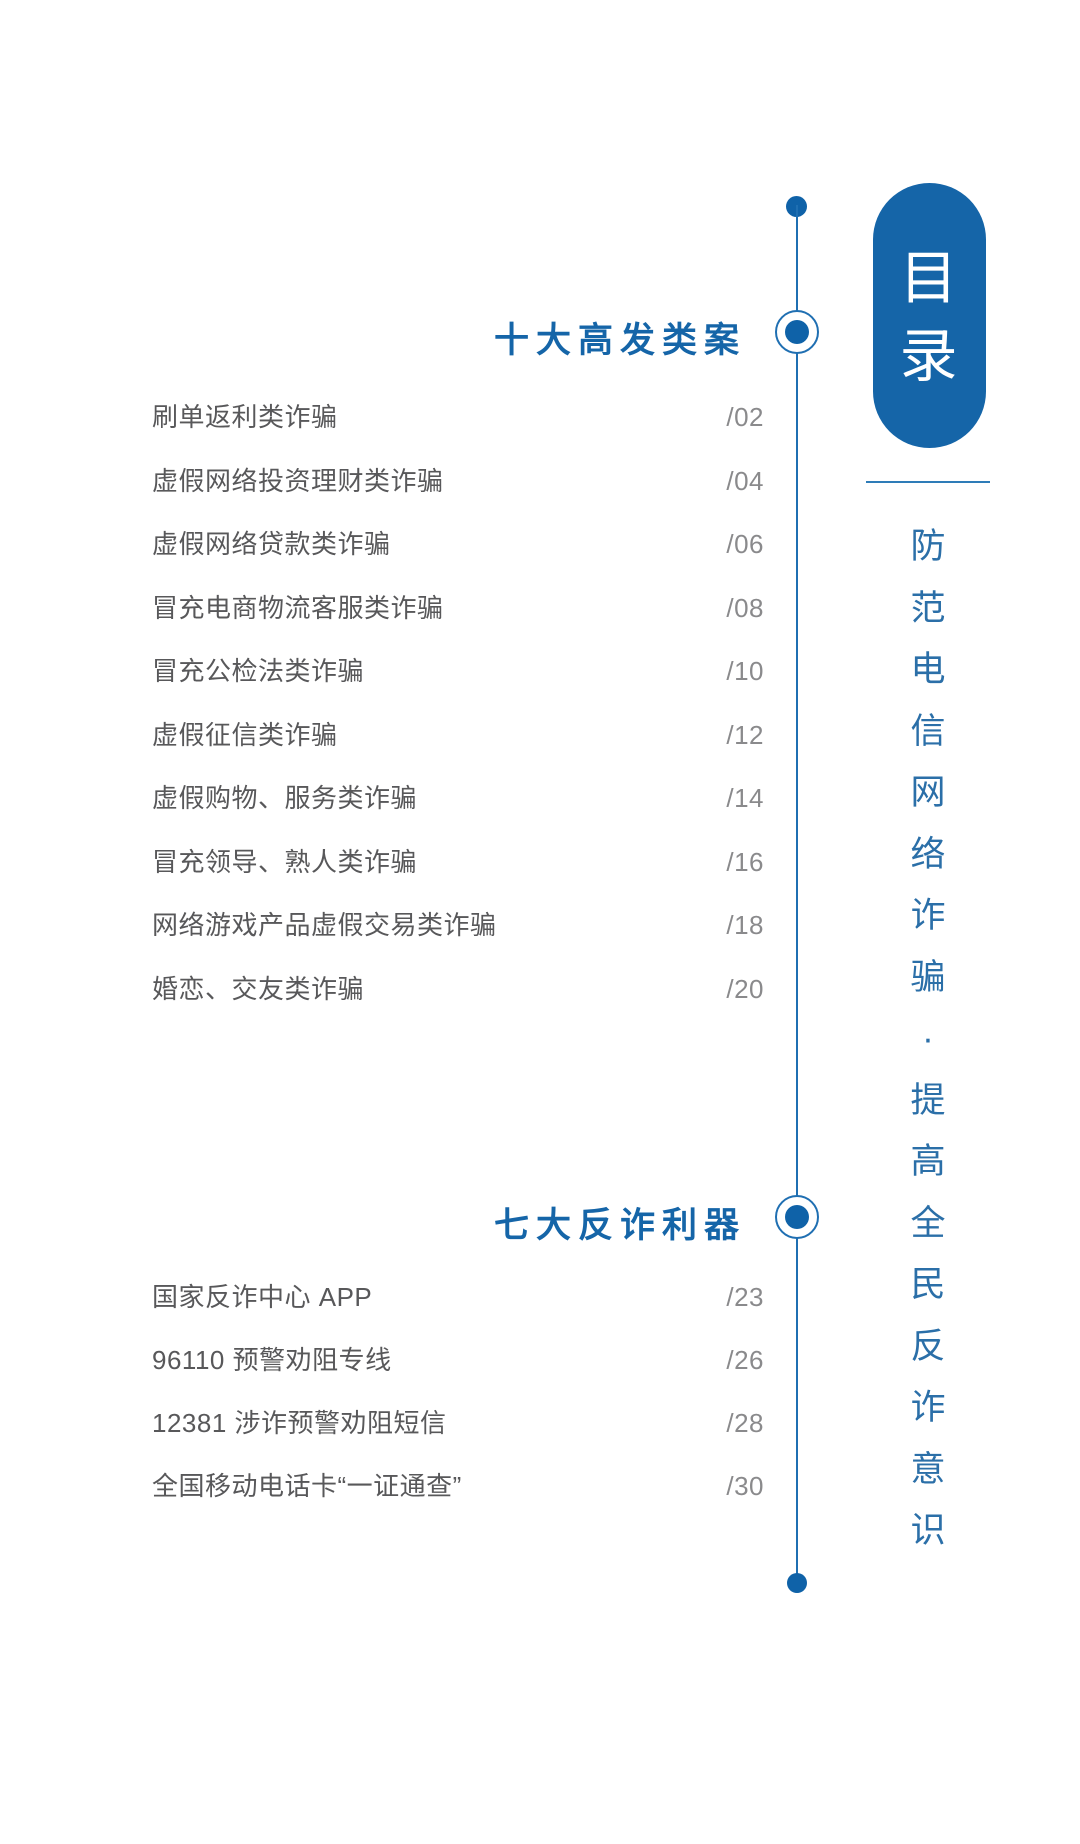  I want to click on toc-entry-page: /14, so click(745, 798).